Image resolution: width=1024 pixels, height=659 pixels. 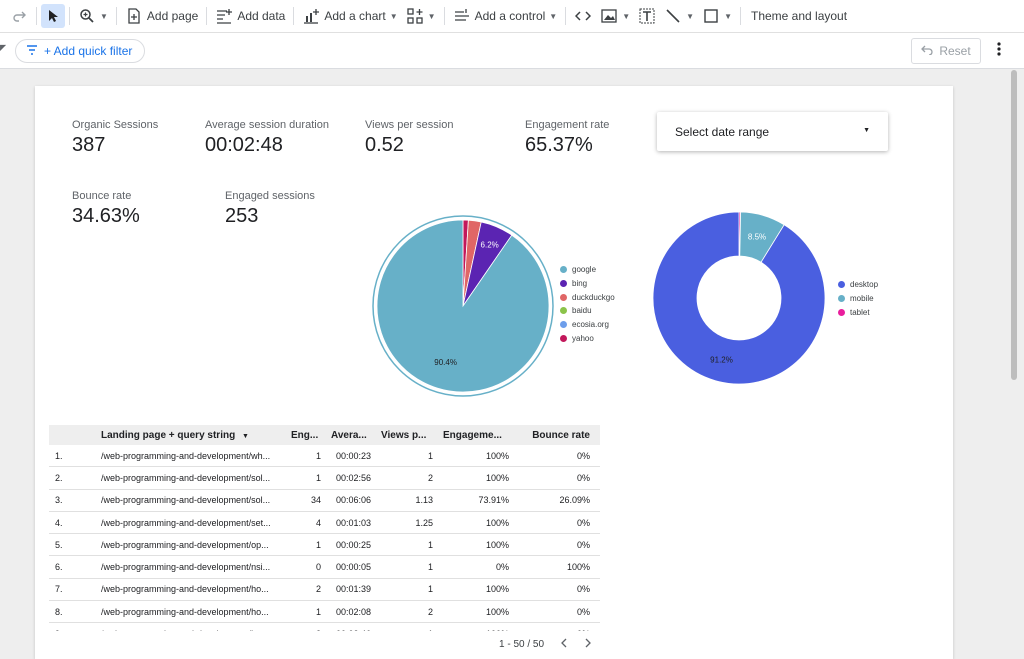 I want to click on scrollbar, so click(x=1014, y=225).